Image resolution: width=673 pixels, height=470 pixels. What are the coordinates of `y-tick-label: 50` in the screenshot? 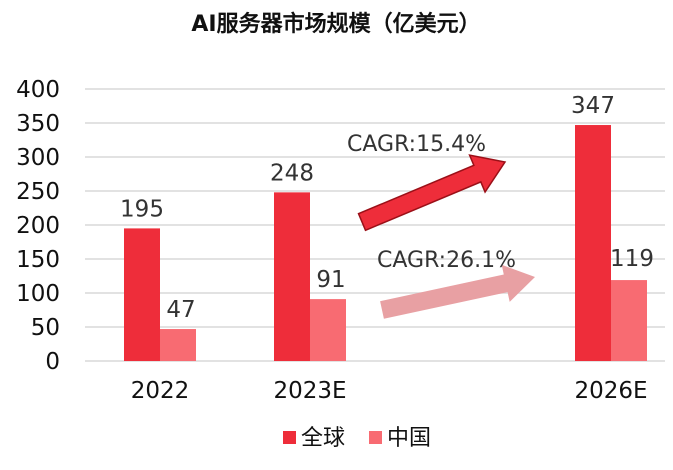 It's located at (45, 328).